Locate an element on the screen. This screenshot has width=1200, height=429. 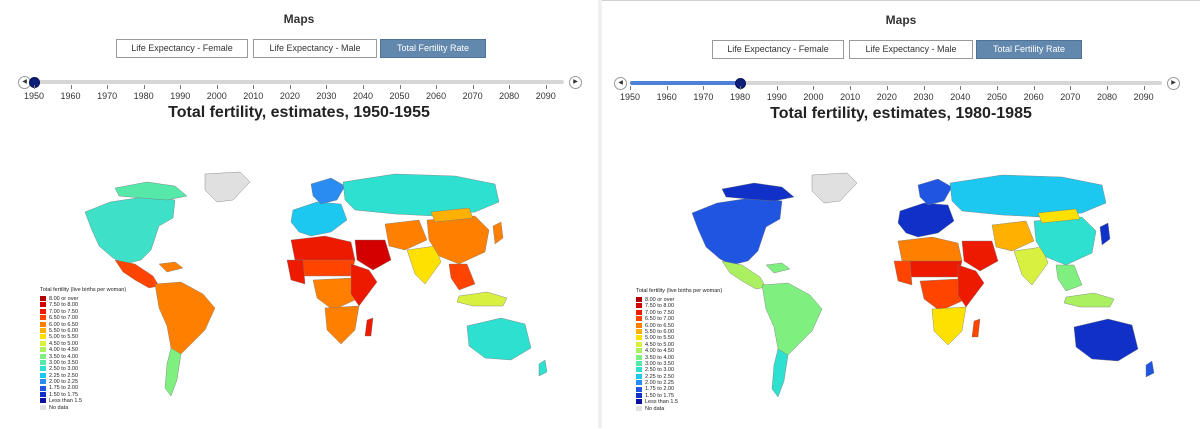
slider-tick-label: 2070 is located at coordinates (472, 96).